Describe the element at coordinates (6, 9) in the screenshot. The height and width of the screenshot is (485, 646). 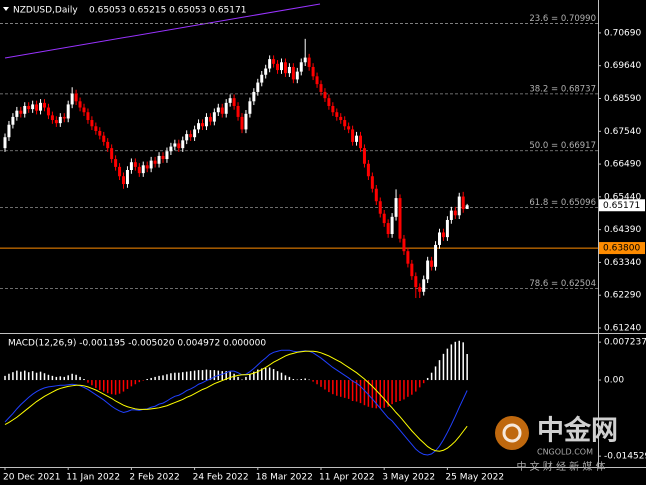
I see `title-marker` at that location.